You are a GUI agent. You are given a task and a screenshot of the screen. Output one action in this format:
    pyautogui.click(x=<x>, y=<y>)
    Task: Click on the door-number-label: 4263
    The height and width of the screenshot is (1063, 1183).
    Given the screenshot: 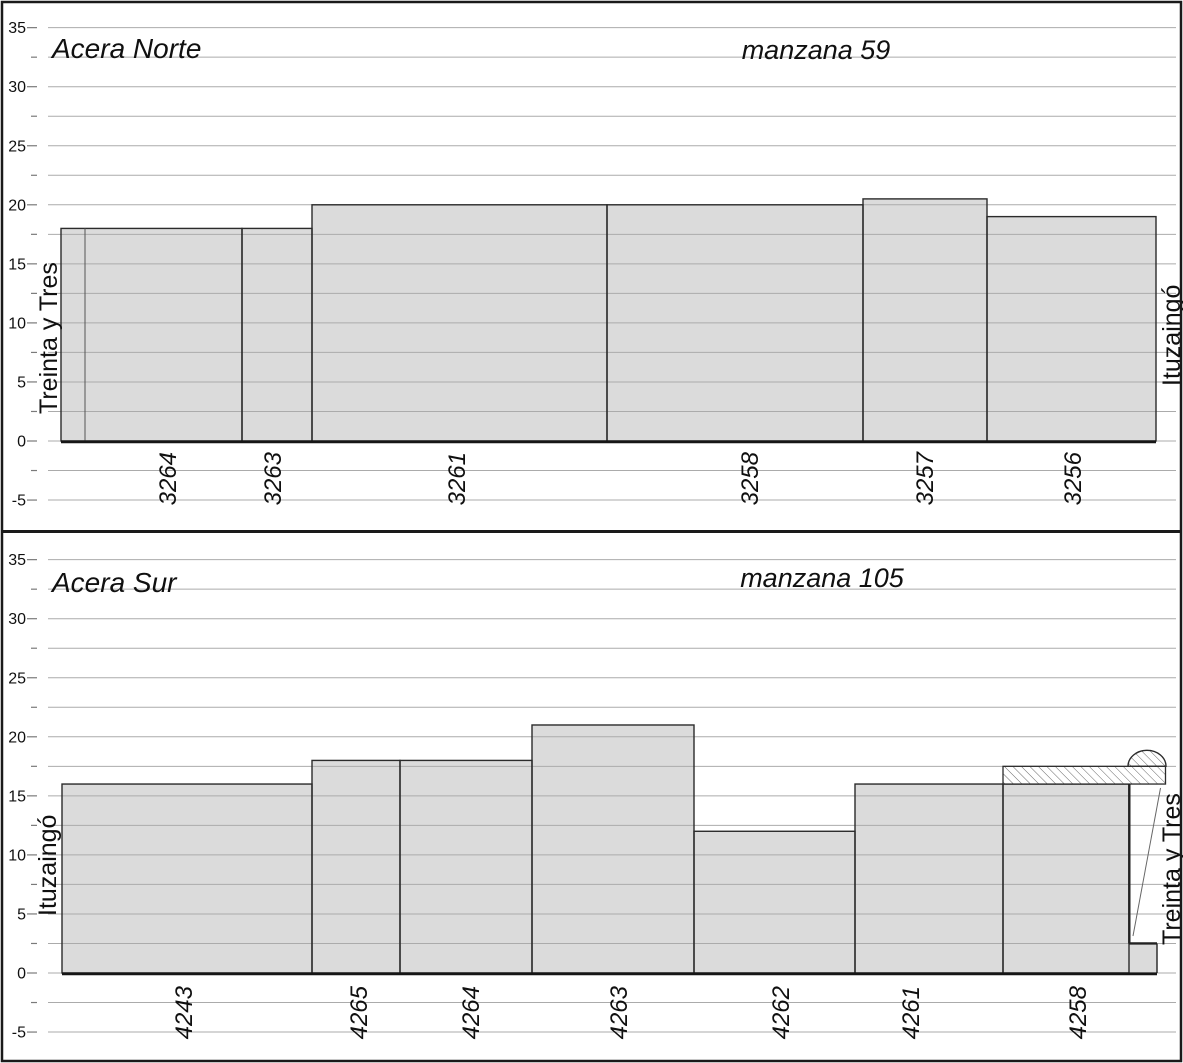 What is the action you would take?
    pyautogui.click(x=619, y=1012)
    